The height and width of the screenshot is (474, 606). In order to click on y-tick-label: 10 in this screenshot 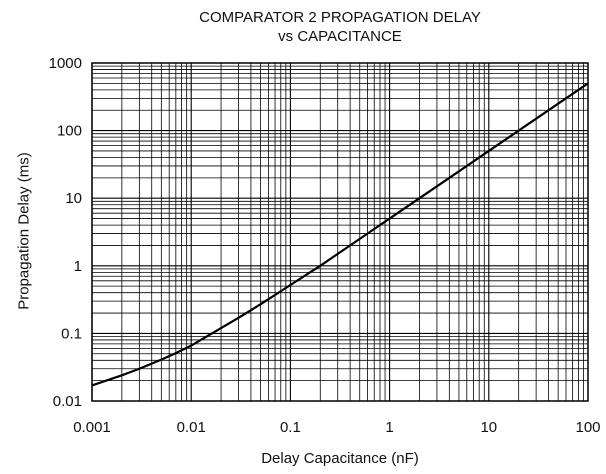, I will do `click(73, 198)`.